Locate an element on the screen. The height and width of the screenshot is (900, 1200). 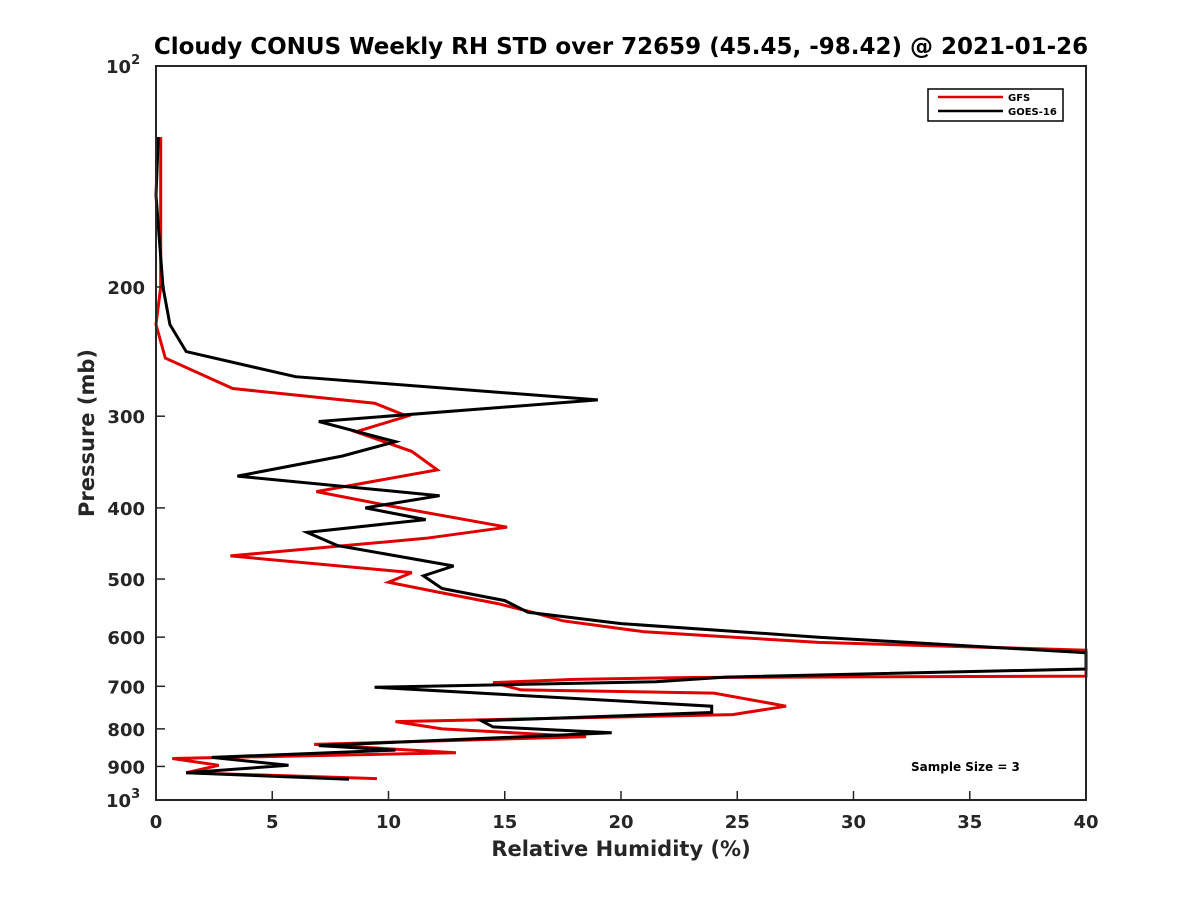
x-tick-label: 25 is located at coordinates (737, 822).